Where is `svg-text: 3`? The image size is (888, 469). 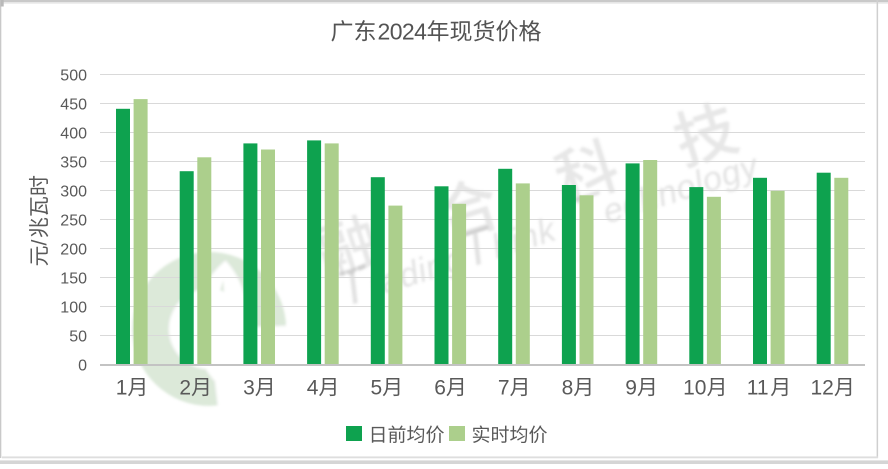 svg-text: 3 is located at coordinates (249, 388).